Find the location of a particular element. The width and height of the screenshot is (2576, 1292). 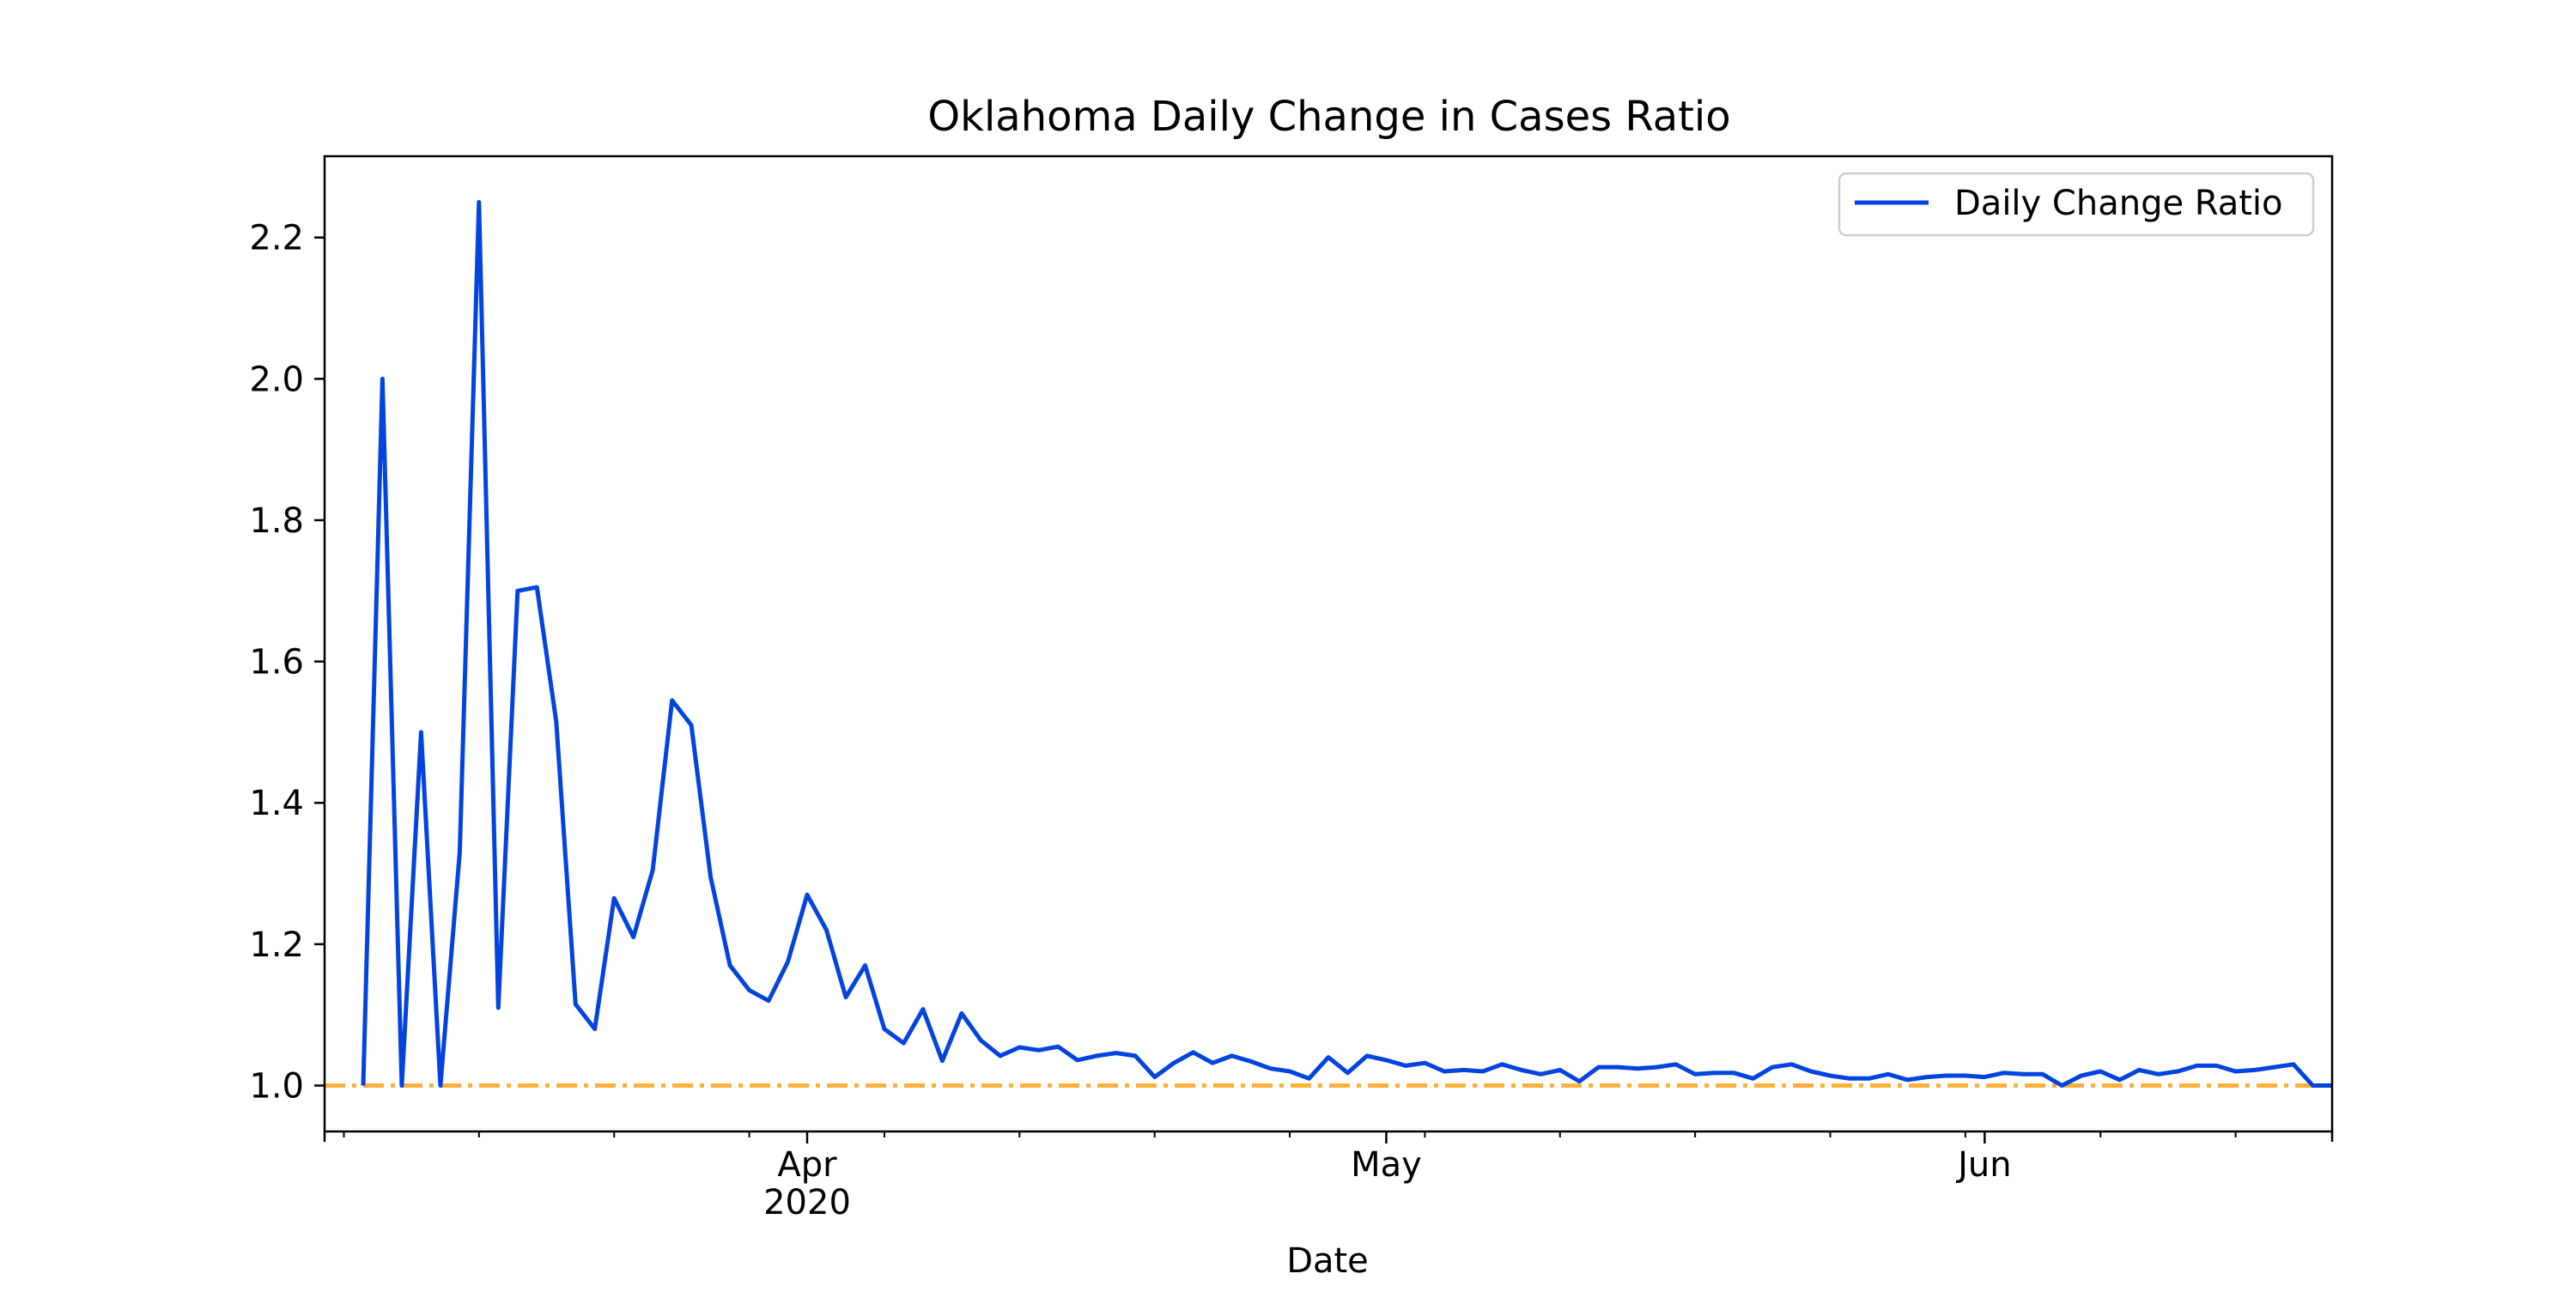

legend: Daily Change Ratio is located at coordinates (2076, 204).